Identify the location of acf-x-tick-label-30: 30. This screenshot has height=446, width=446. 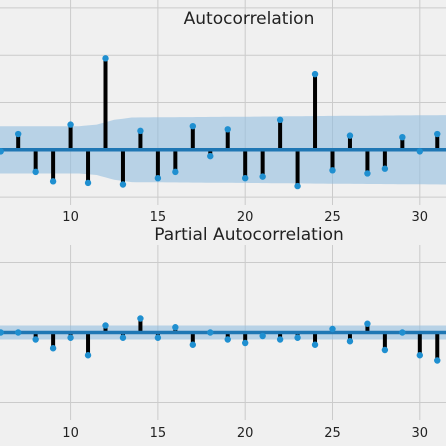
(420, 217).